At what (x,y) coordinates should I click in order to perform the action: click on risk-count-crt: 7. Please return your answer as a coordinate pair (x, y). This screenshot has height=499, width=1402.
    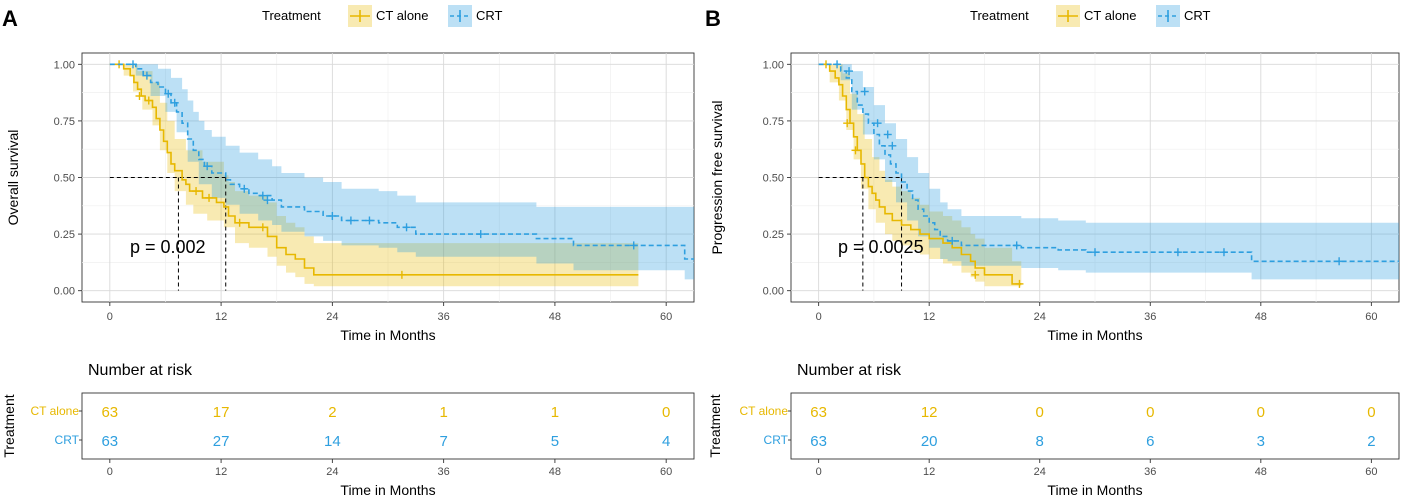
    Looking at the image, I should click on (443, 441).